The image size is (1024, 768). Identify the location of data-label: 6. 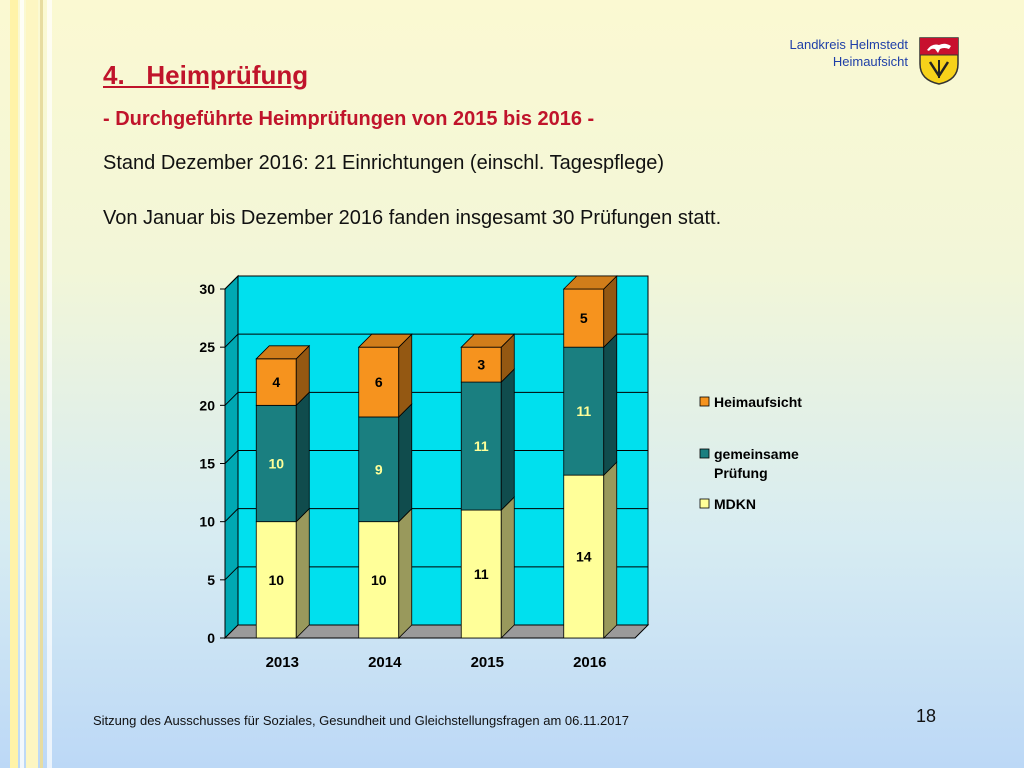
(379, 382).